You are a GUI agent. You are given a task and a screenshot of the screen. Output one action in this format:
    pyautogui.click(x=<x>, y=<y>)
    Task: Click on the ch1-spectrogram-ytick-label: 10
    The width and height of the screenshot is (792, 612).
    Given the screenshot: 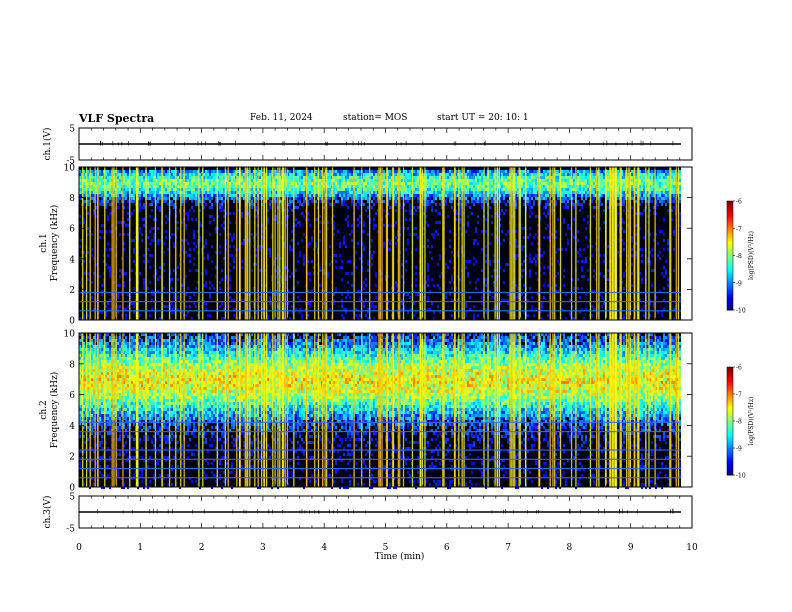 What is the action you would take?
    pyautogui.click(x=70, y=169)
    